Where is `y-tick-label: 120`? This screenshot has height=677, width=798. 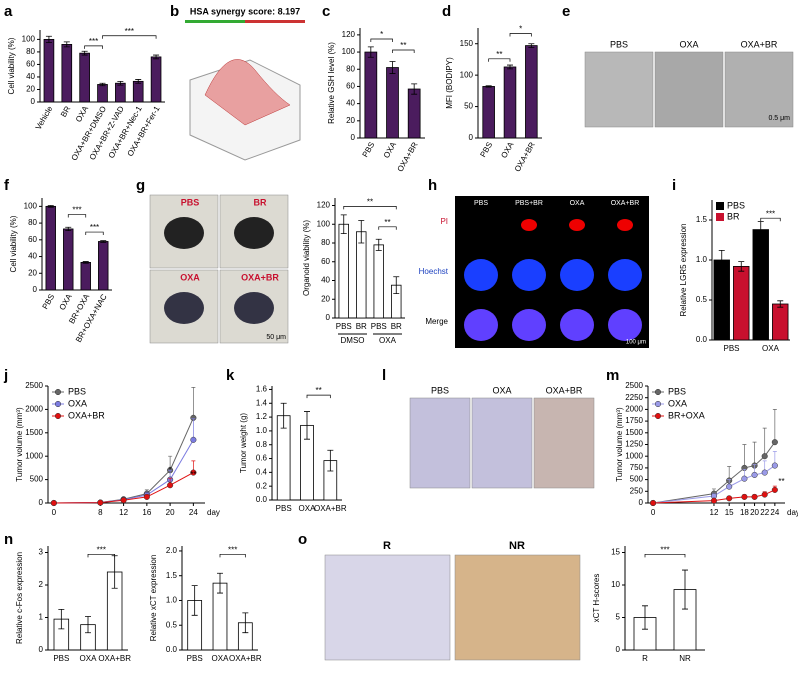 y-tick-label: 120 is located at coordinates (324, 205).